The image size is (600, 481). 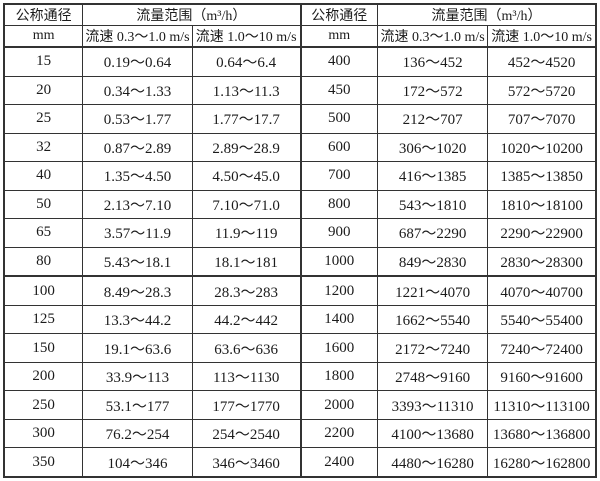 What do you see at coordinates (339, 290) in the screenshot?
I see `dn-right-cell: 1200` at bounding box center [339, 290].